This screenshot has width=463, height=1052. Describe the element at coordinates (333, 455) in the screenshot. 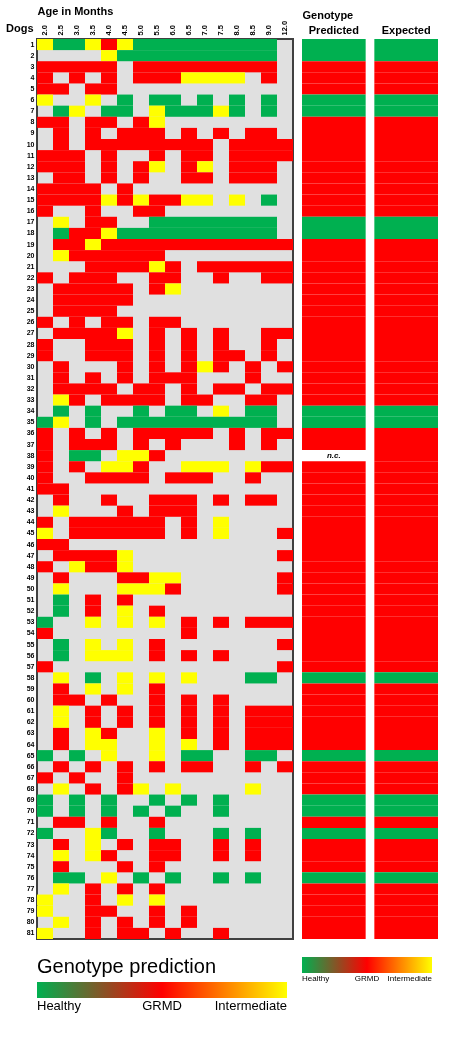

I see `text: n.c.` at that location.